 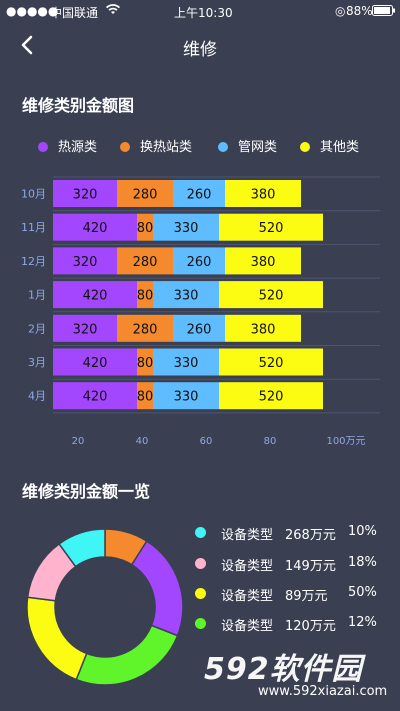 What do you see at coordinates (37, 328) in the screenshot?
I see `y-tick-label: 2月` at bounding box center [37, 328].